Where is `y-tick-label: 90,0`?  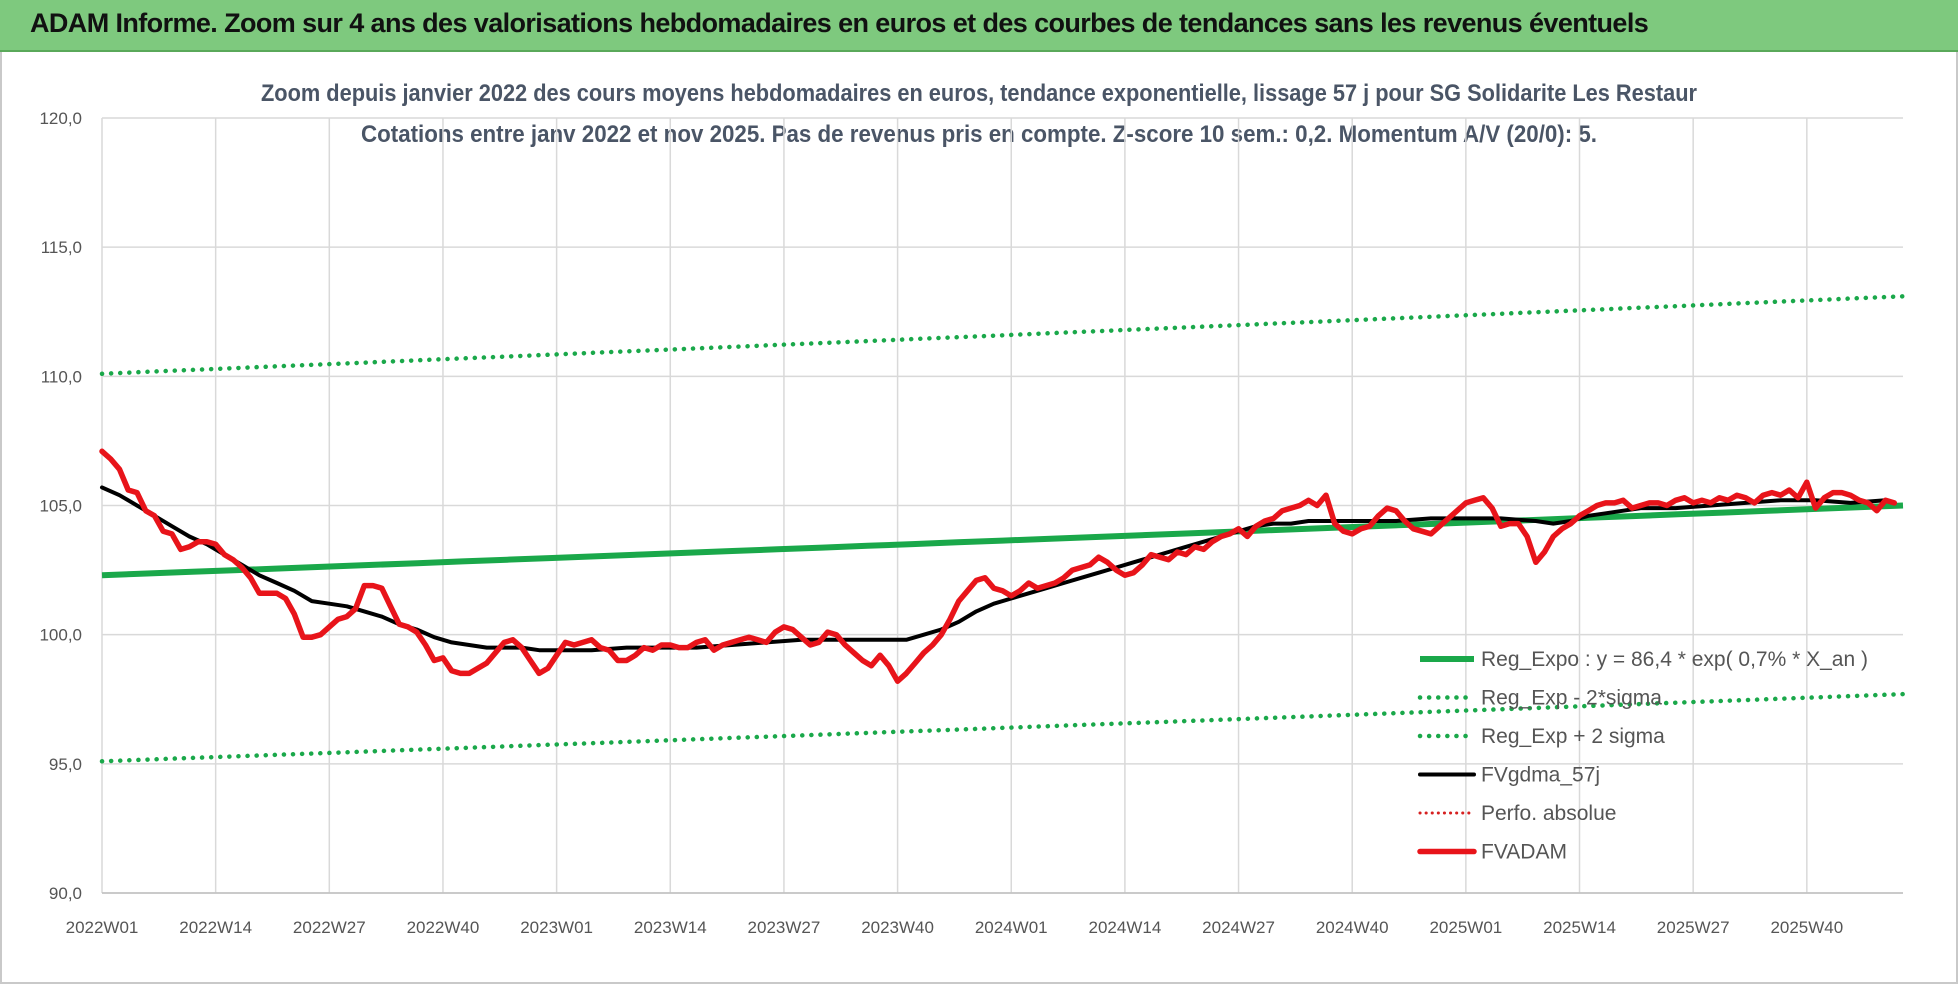
y-tick-label: 90,0 is located at coordinates (65, 893).